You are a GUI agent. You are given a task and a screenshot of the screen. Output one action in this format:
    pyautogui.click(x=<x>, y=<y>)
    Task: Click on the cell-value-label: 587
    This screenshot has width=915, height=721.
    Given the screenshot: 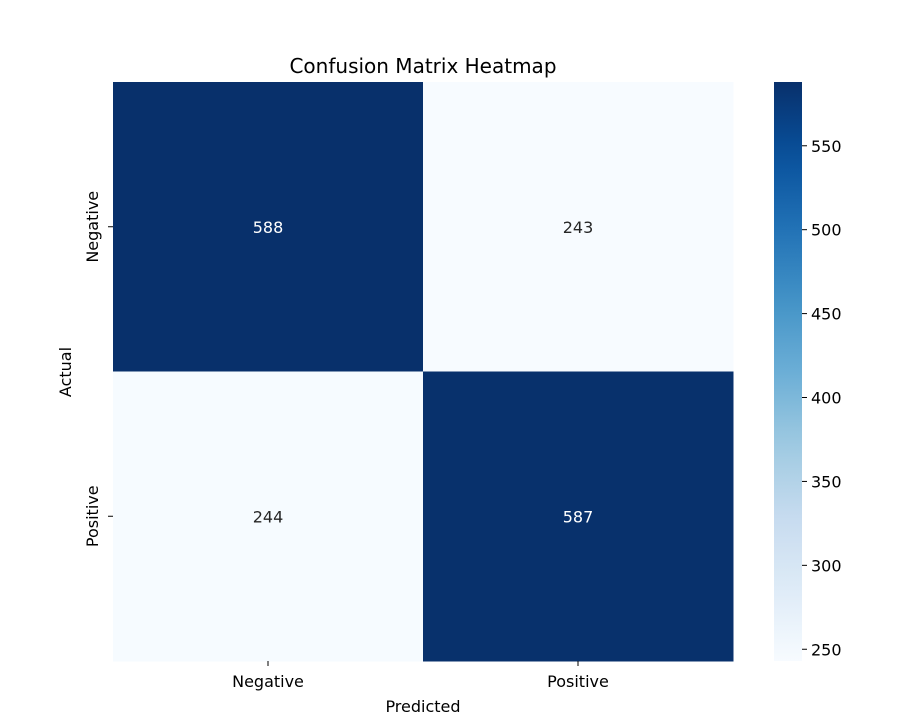 What is the action you would take?
    pyautogui.click(x=578, y=516)
    